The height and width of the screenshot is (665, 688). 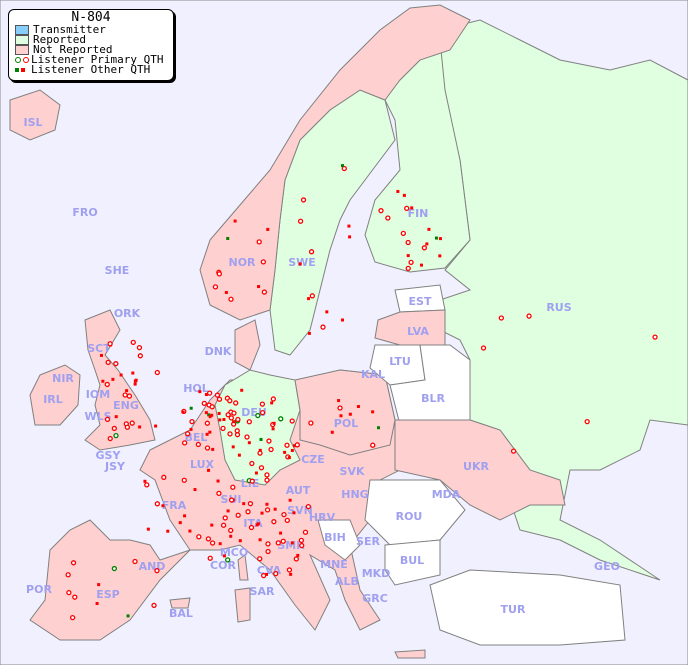 What do you see at coordinates (247, 345) in the screenshot?
I see `country-dnk` at bounding box center [247, 345].